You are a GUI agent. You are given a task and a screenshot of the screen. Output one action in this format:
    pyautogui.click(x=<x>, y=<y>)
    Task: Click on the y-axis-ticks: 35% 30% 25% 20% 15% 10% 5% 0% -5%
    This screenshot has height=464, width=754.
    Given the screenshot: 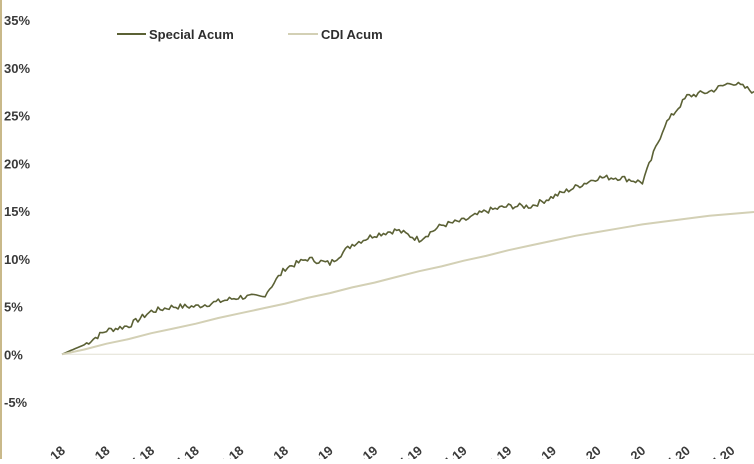 What is the action you would take?
    pyautogui.click(x=17, y=211)
    